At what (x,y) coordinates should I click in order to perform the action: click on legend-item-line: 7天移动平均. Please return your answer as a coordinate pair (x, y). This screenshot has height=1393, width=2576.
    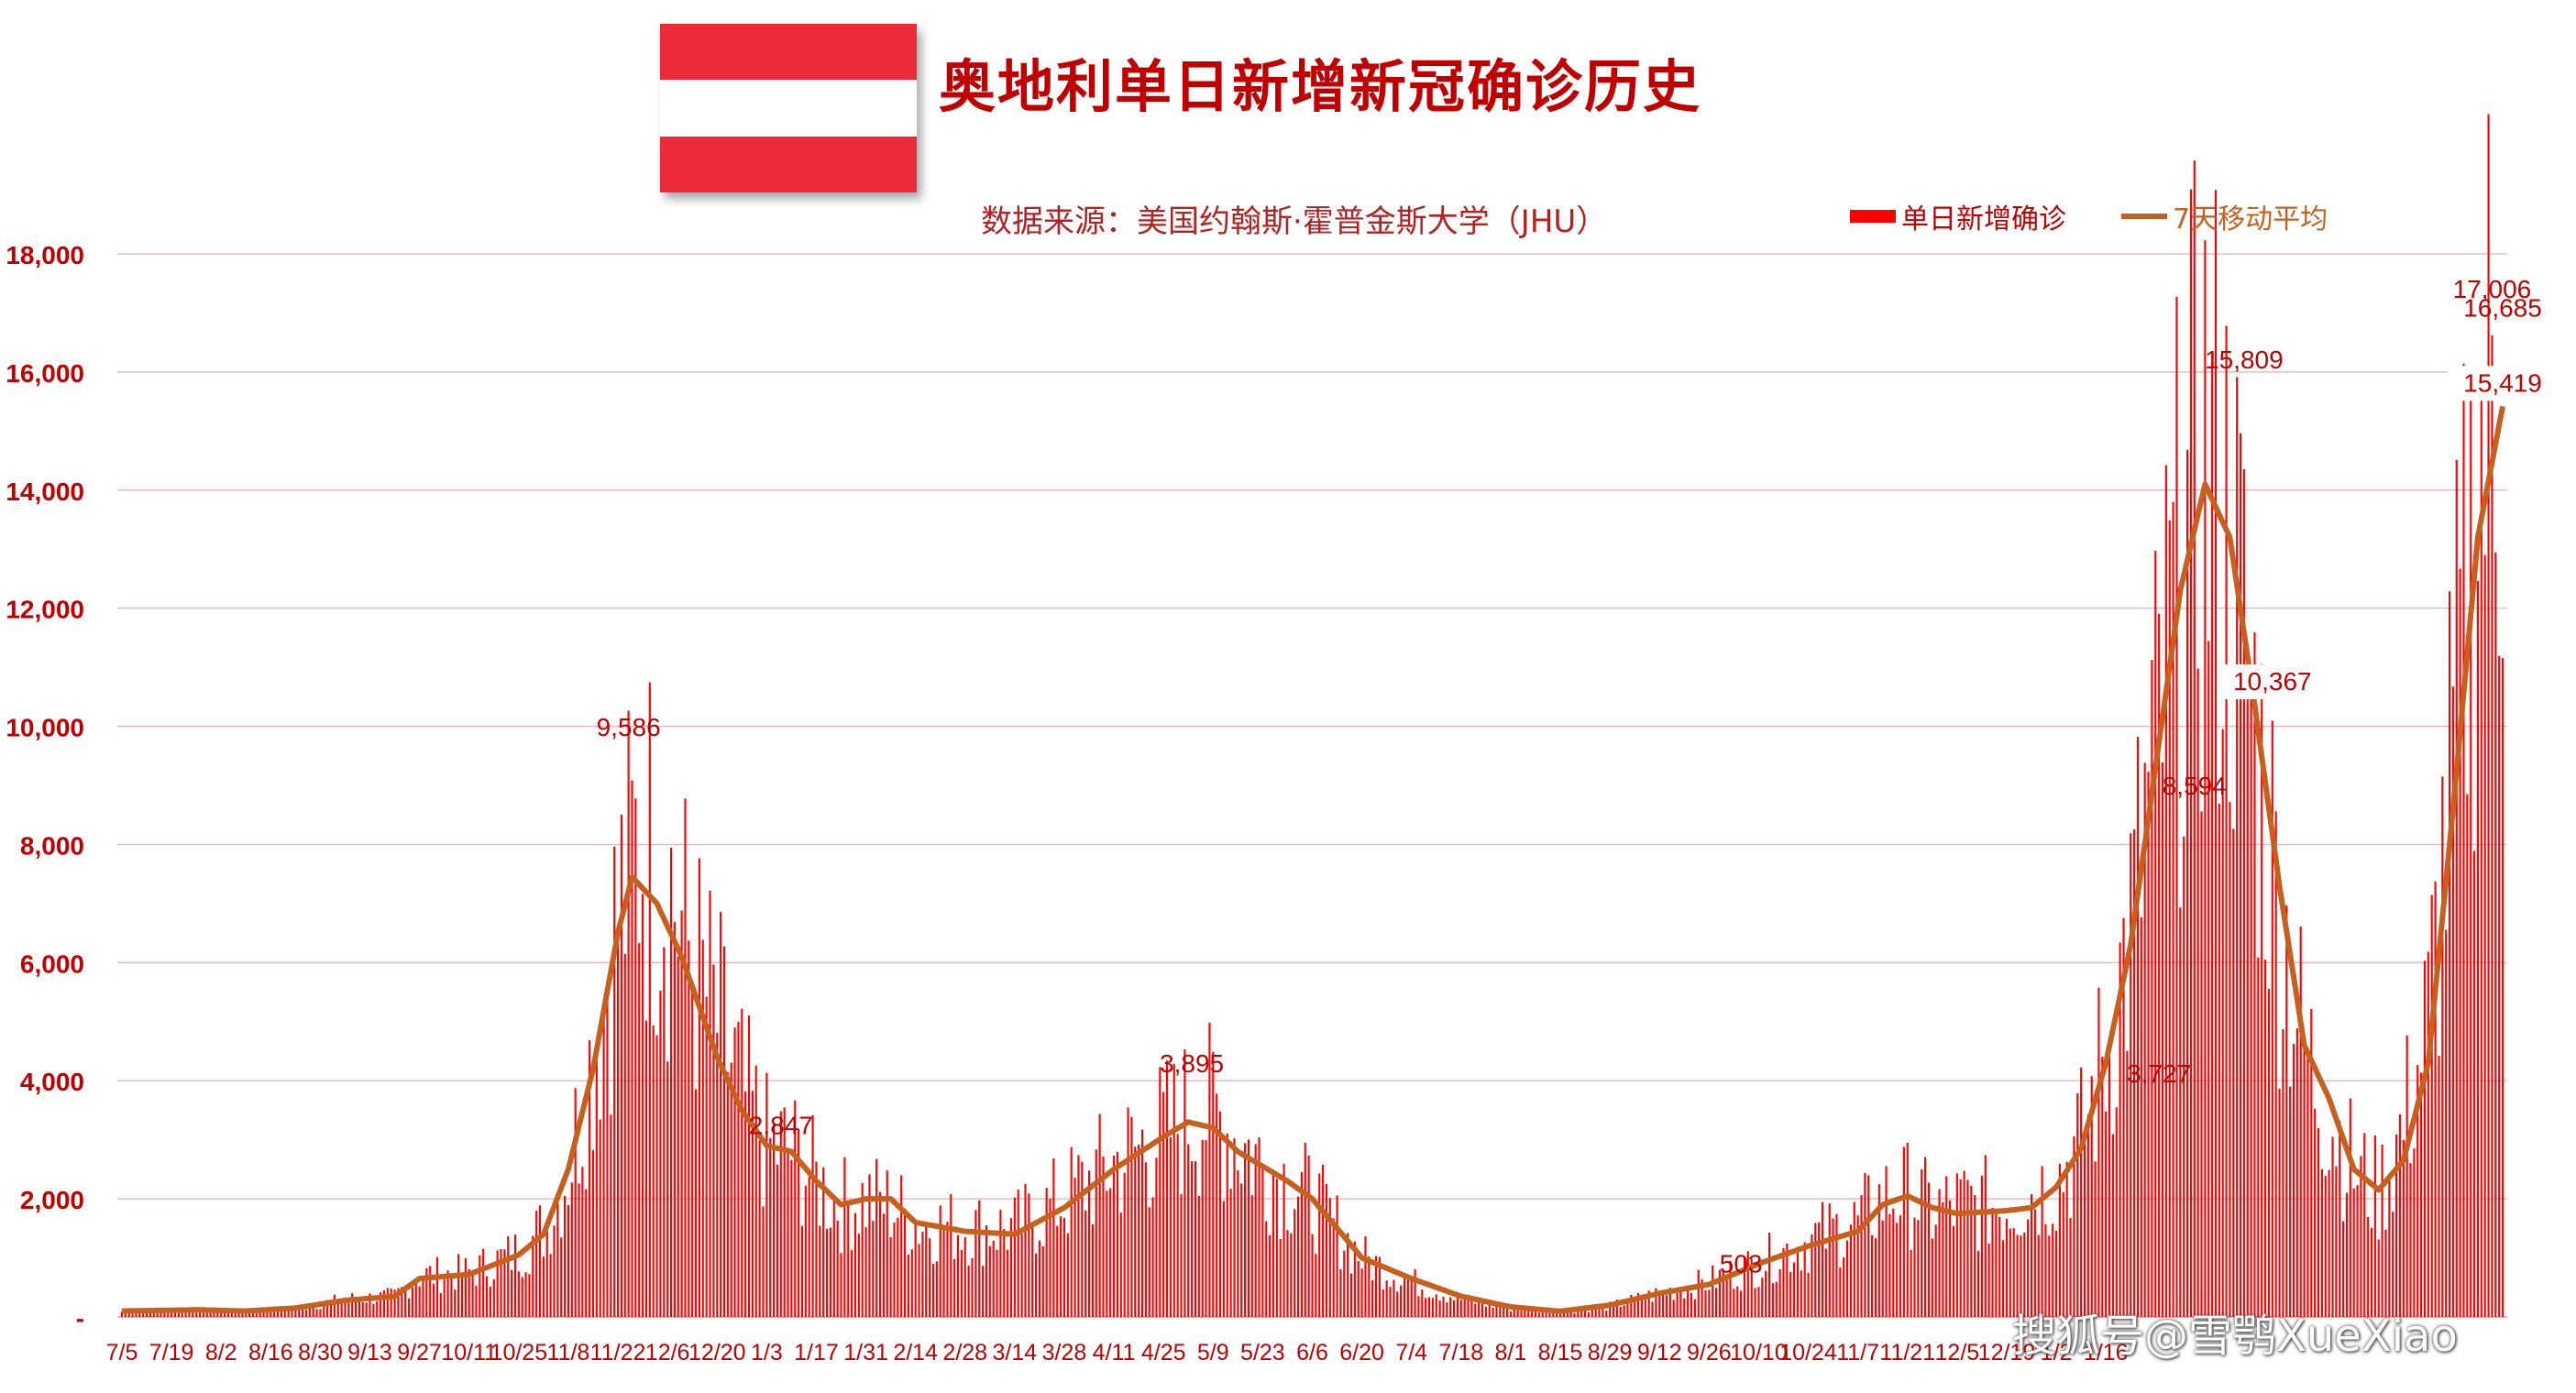
    Looking at the image, I should click on (2224, 216).